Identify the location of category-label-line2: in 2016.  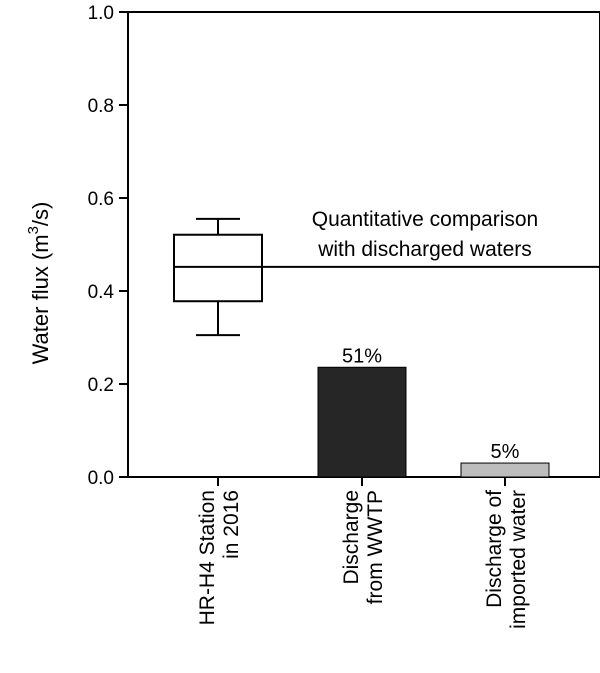
(231, 524).